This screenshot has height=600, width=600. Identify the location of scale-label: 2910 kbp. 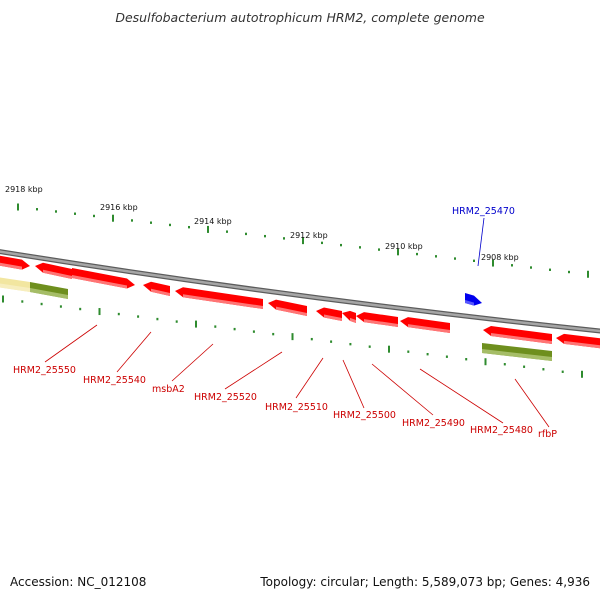
(404, 246).